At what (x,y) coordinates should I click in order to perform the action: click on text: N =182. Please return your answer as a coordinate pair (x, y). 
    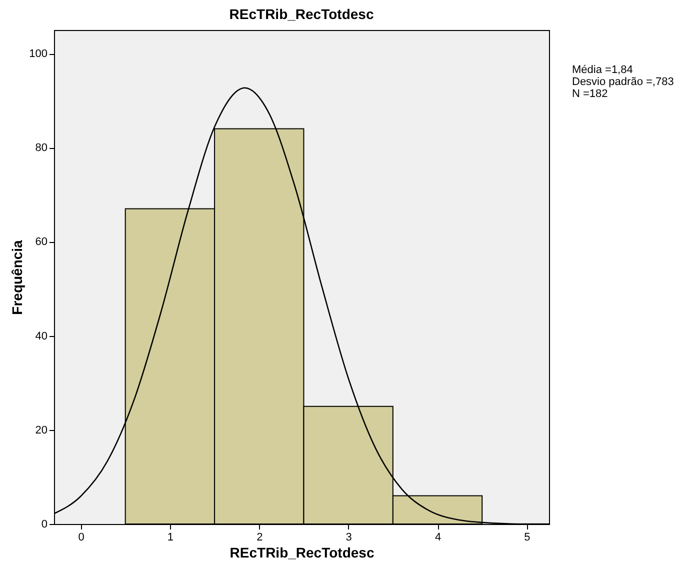
    Looking at the image, I should click on (590, 94).